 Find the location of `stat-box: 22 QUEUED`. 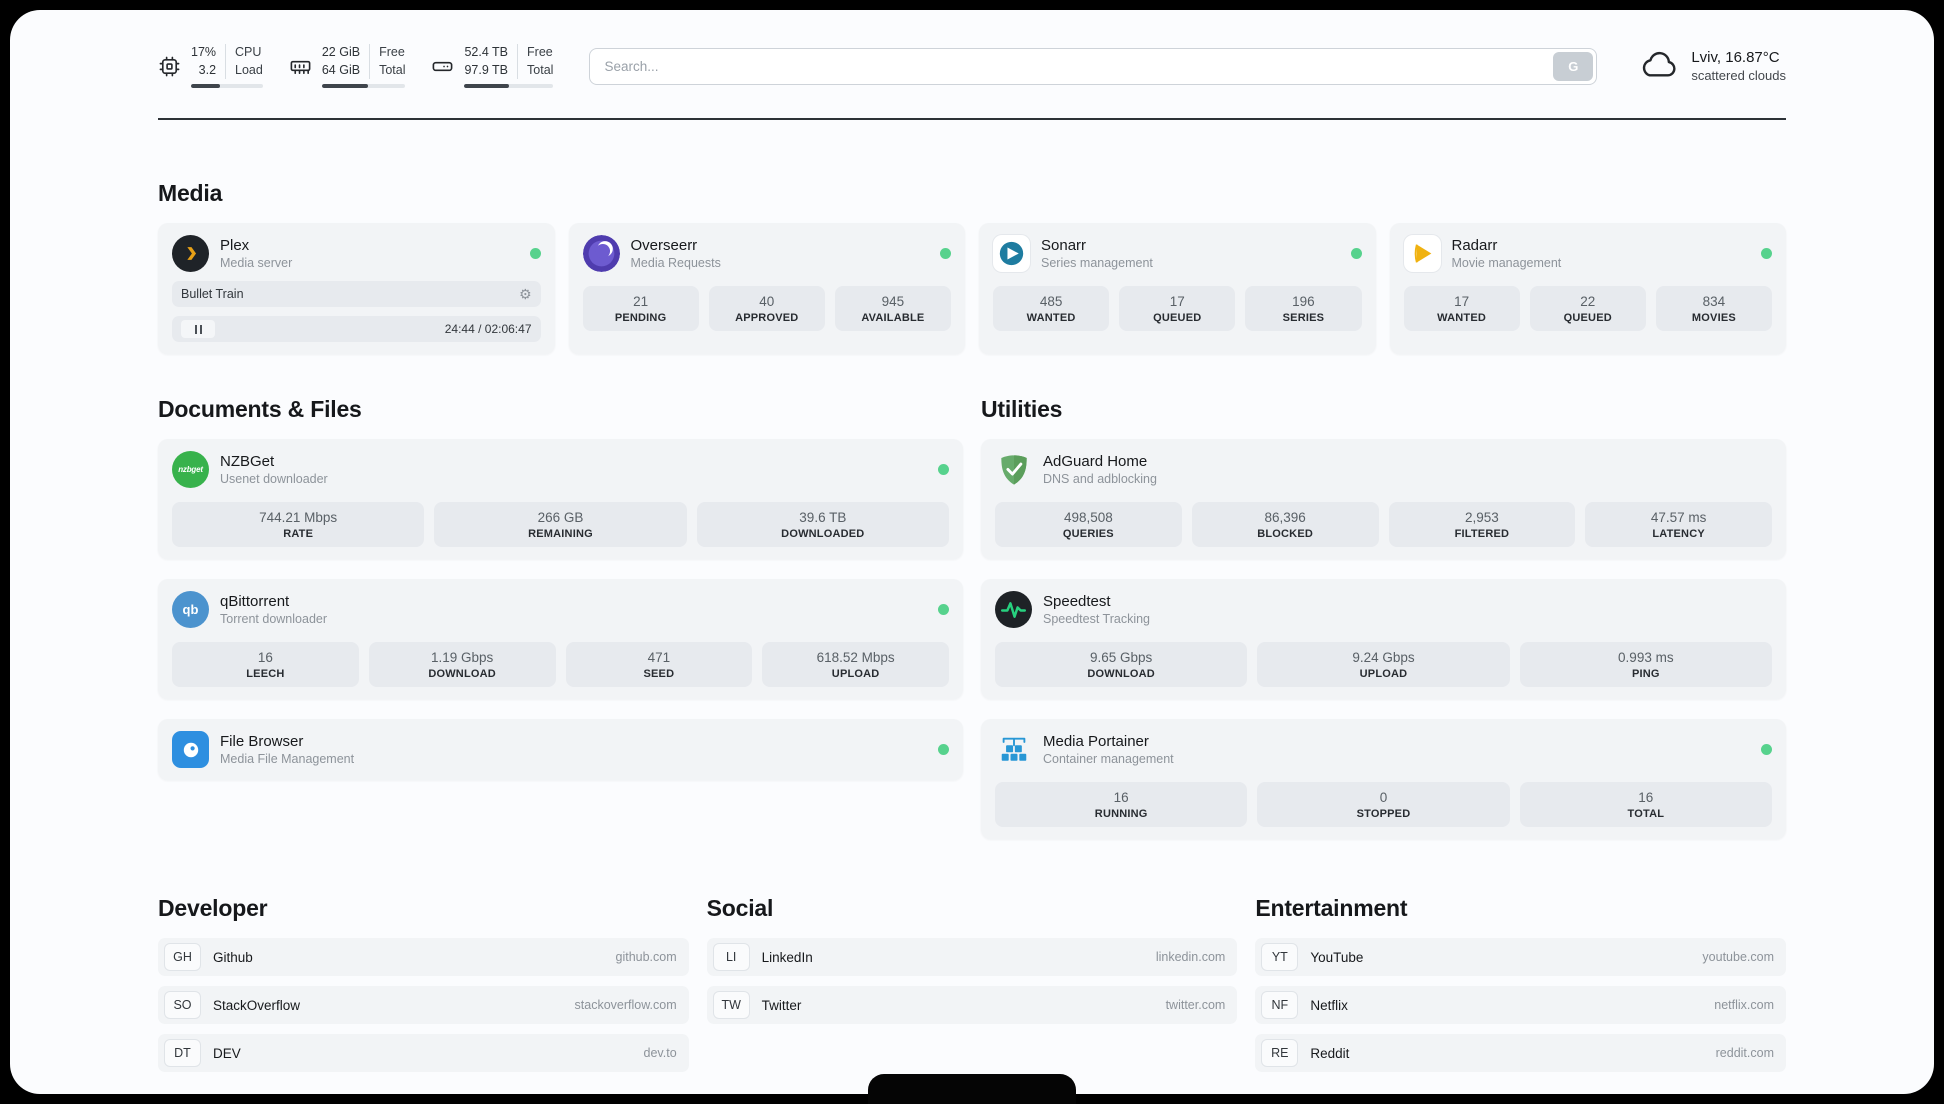

stat-box: 22 QUEUED is located at coordinates (1587, 308).